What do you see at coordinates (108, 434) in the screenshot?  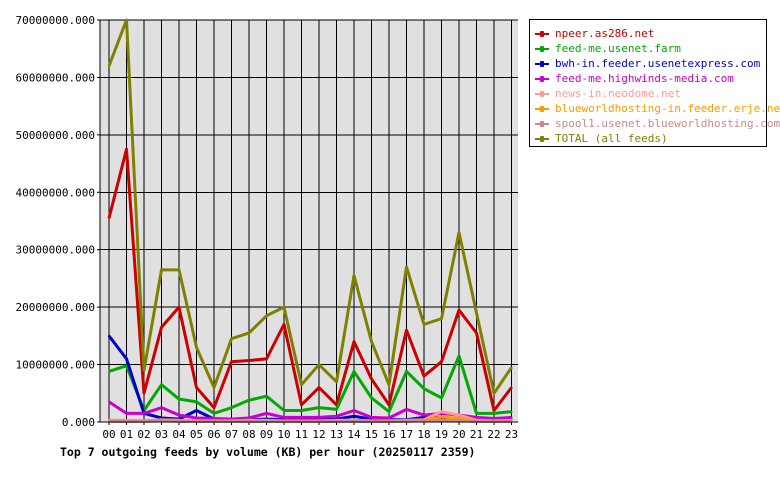 I see `x-tick-label: 00` at bounding box center [108, 434].